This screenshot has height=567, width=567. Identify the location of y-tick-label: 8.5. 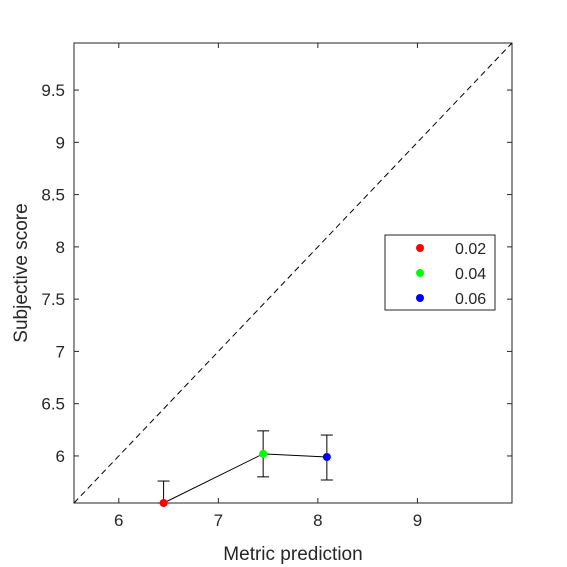
(53, 195).